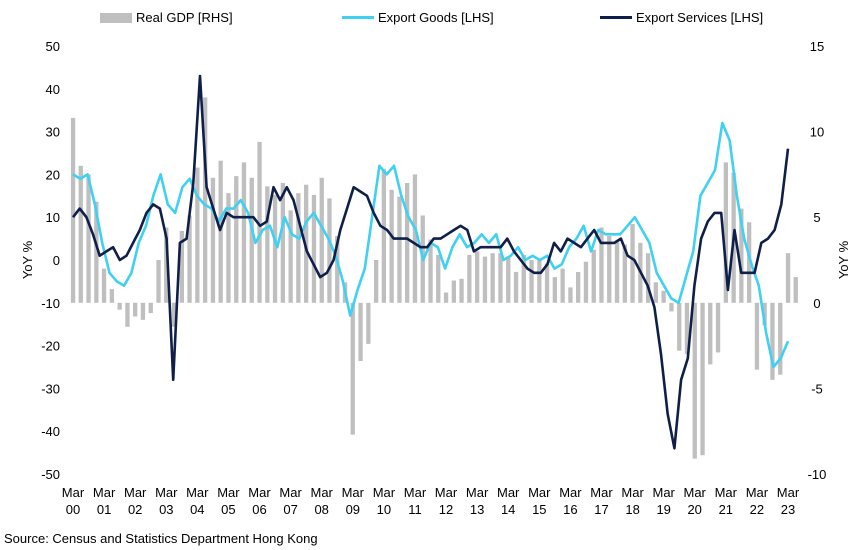 This screenshot has height=550, width=857. What do you see at coordinates (539, 509) in the screenshot?
I see `x-tick-year: 15` at bounding box center [539, 509].